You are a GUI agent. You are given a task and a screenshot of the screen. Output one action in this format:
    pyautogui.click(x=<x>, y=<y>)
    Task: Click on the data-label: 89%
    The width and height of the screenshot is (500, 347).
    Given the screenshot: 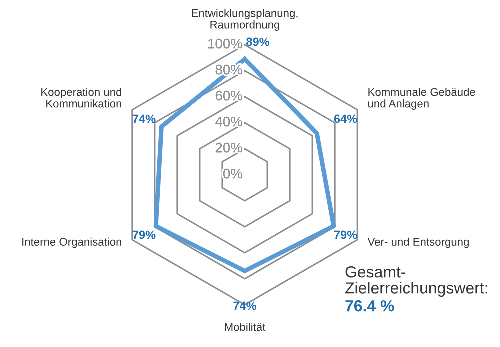 What is the action you would take?
    pyautogui.click(x=258, y=42)
    